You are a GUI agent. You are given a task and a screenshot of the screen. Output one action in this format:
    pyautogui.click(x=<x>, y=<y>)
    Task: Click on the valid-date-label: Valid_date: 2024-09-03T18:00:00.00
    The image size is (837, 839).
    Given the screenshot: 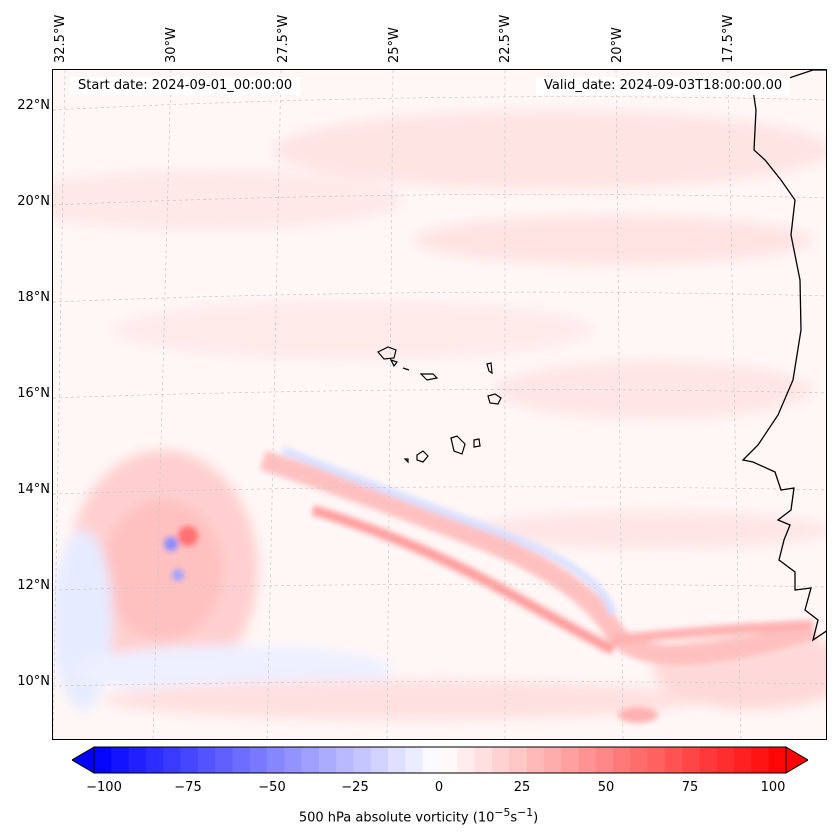 What is the action you would take?
    pyautogui.click(x=663, y=86)
    